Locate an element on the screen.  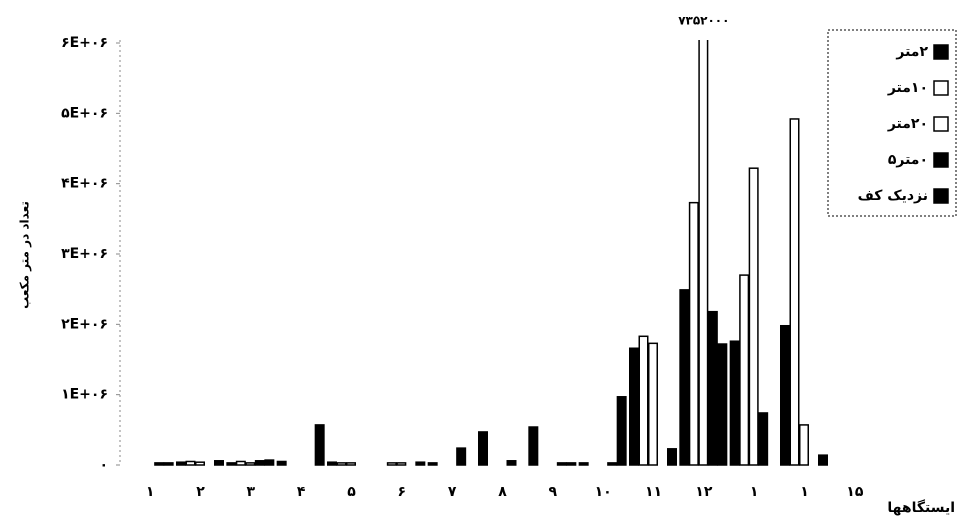
x-tick-label: ١٢ is located at coordinates (704, 492).